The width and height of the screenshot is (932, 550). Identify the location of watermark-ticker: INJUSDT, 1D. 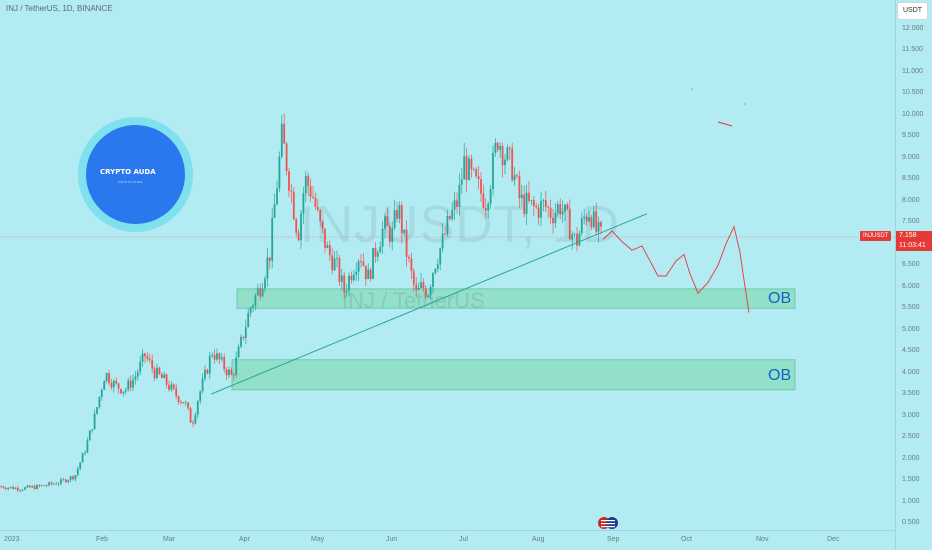
(460, 225).